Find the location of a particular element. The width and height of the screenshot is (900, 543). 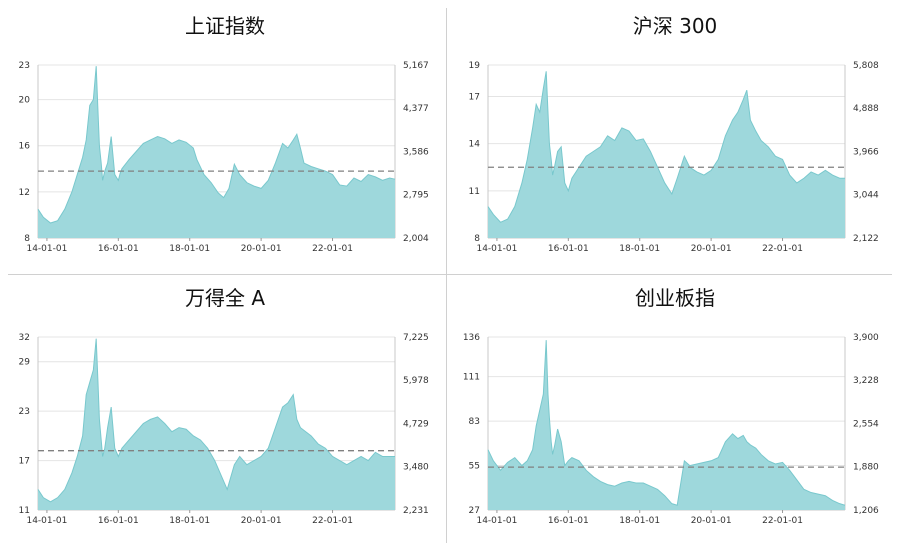

left-tick-label: 19 is located at coordinates (475, 66).